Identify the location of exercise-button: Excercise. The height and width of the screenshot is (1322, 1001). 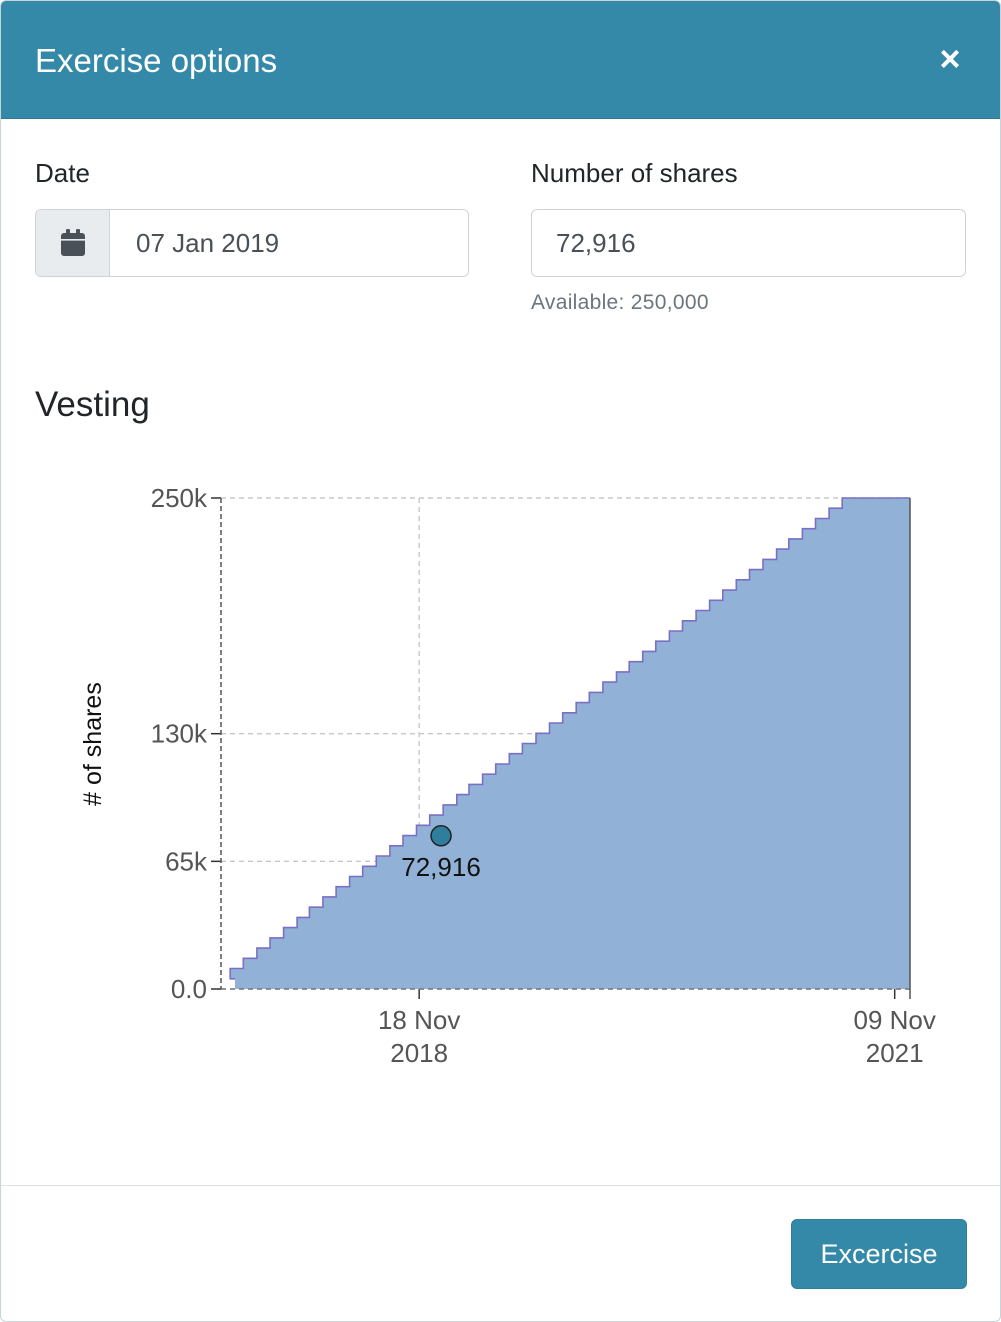
(879, 1254).